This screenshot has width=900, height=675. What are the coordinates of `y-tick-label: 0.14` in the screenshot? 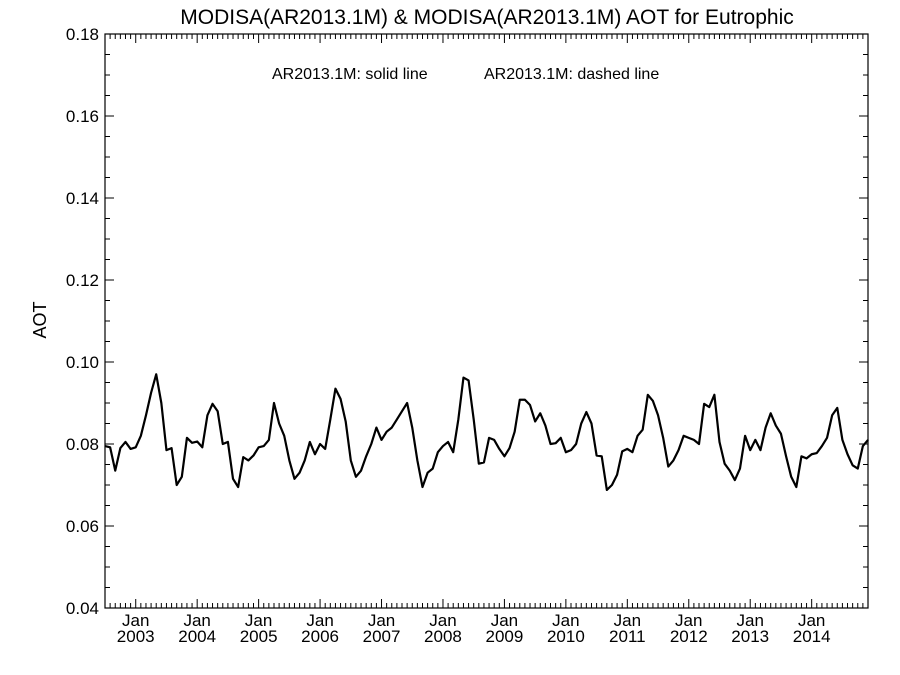 It's located at (82, 198).